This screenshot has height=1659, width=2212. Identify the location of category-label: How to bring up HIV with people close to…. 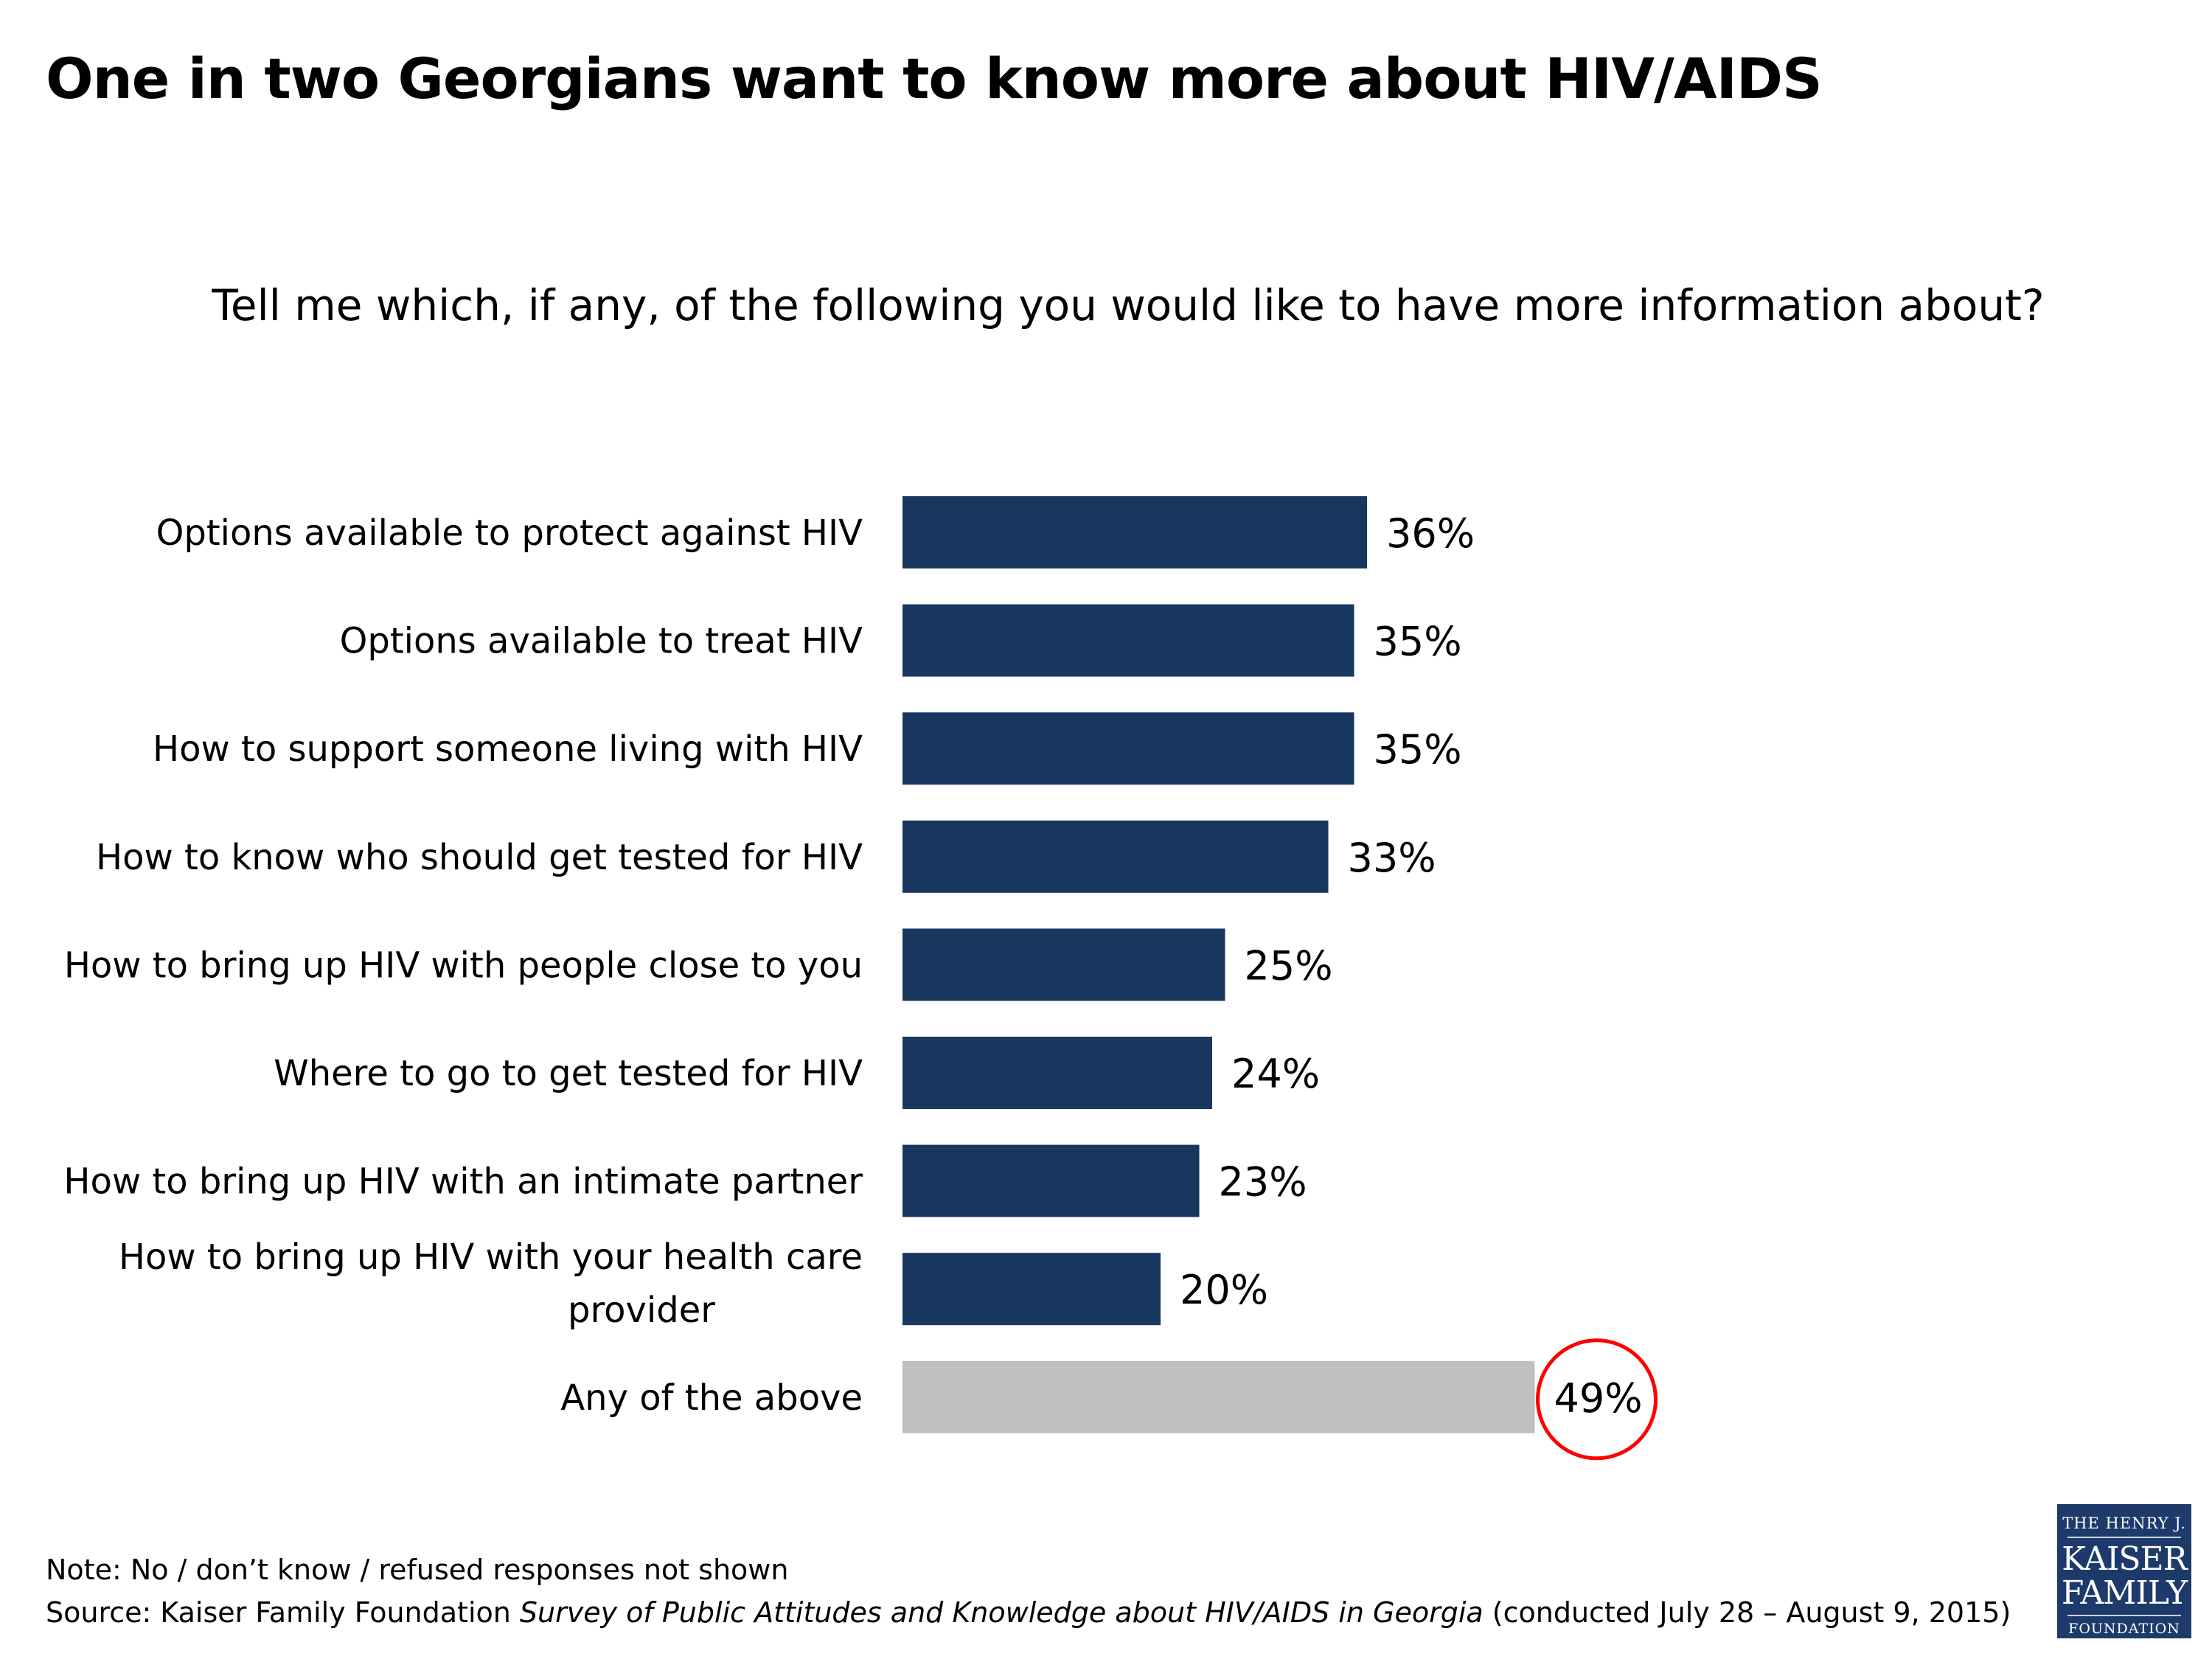
(463, 965).